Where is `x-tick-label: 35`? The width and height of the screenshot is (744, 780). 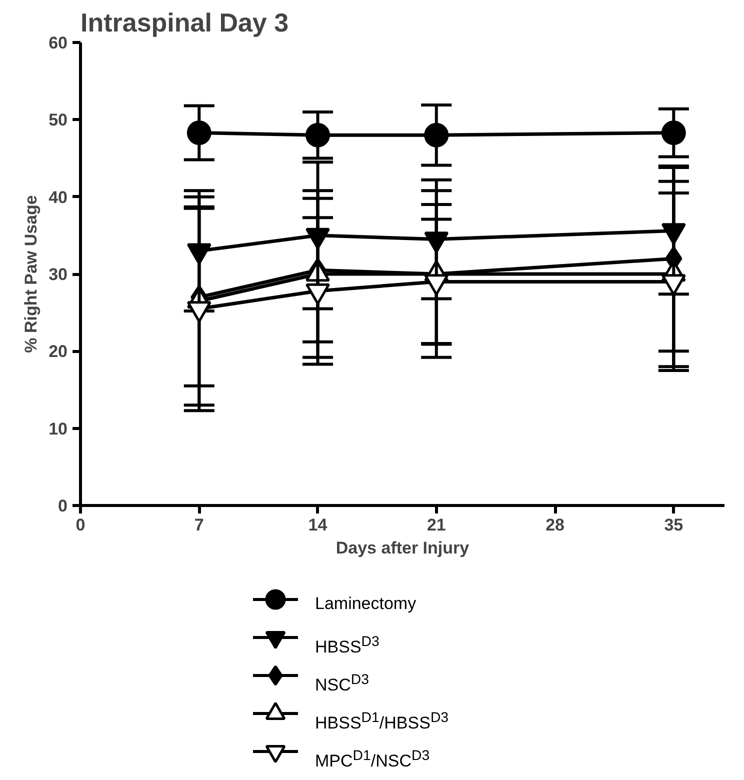
x-tick-label: 35 is located at coordinates (674, 525).